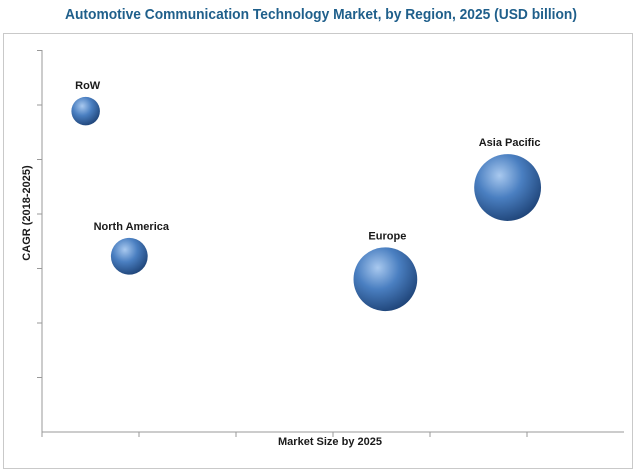 Image resolution: width=642 pixels, height=476 pixels. What do you see at coordinates (330, 442) in the screenshot?
I see `x-axis-label: Market Size by 2025` at bounding box center [330, 442].